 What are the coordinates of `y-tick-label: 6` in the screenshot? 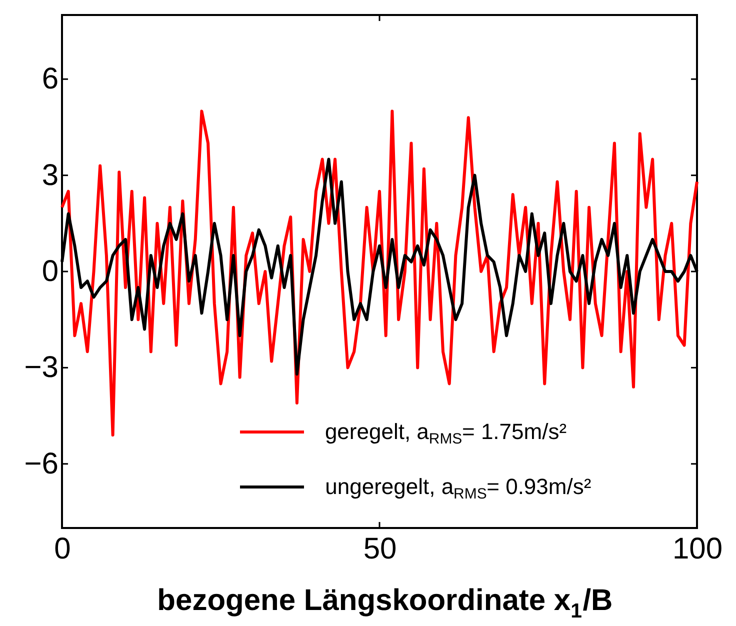 It's located at (50, 79).